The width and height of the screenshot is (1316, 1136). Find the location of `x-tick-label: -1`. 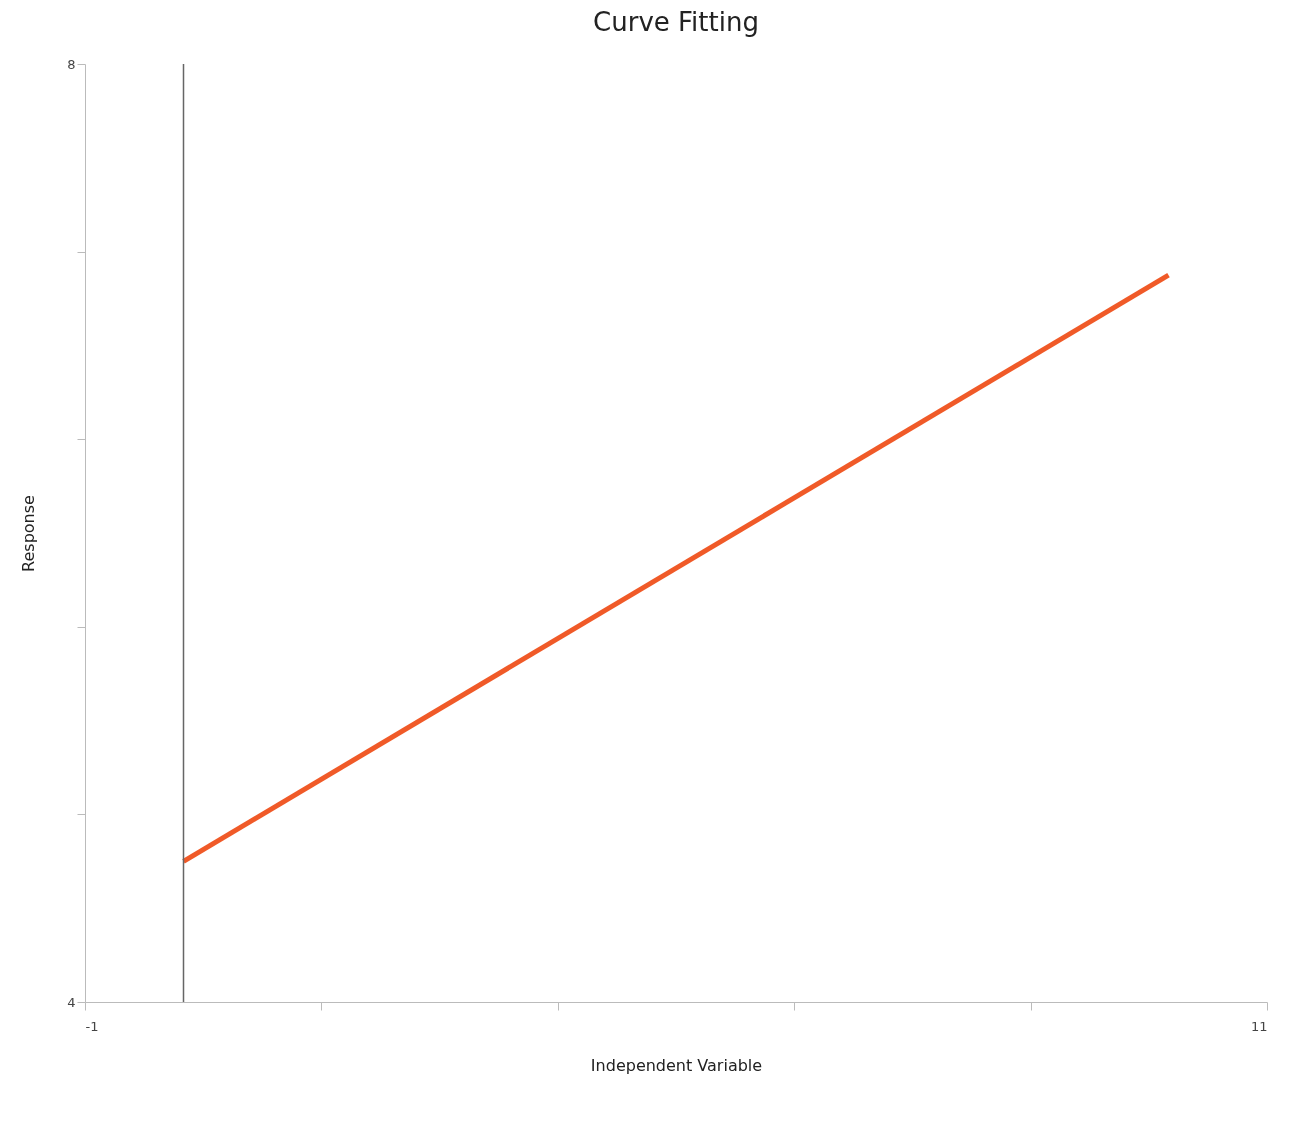

x-tick-label: -1 is located at coordinates (92, 1026).